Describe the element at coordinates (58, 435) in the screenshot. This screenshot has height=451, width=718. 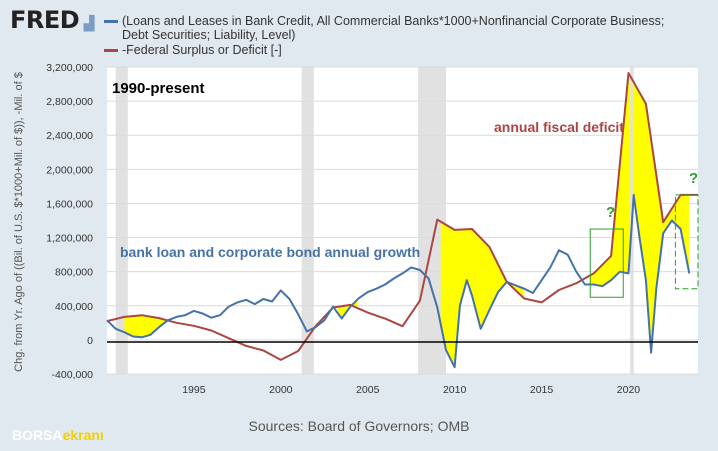
I see `watermark: BORSAekranı` at that location.